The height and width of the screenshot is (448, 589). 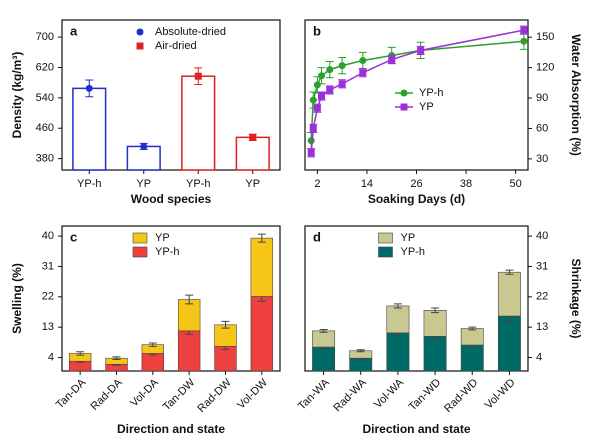 What do you see at coordinates (542, 128) in the screenshot?
I see `y-tick-label: 60` at bounding box center [542, 128].